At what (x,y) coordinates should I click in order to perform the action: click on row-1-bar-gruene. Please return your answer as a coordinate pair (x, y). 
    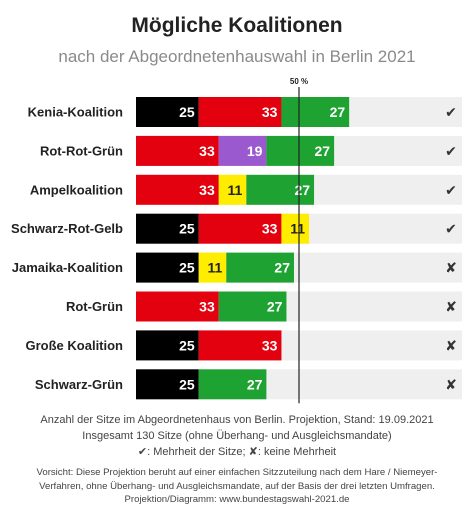
    Looking at the image, I should click on (315, 112).